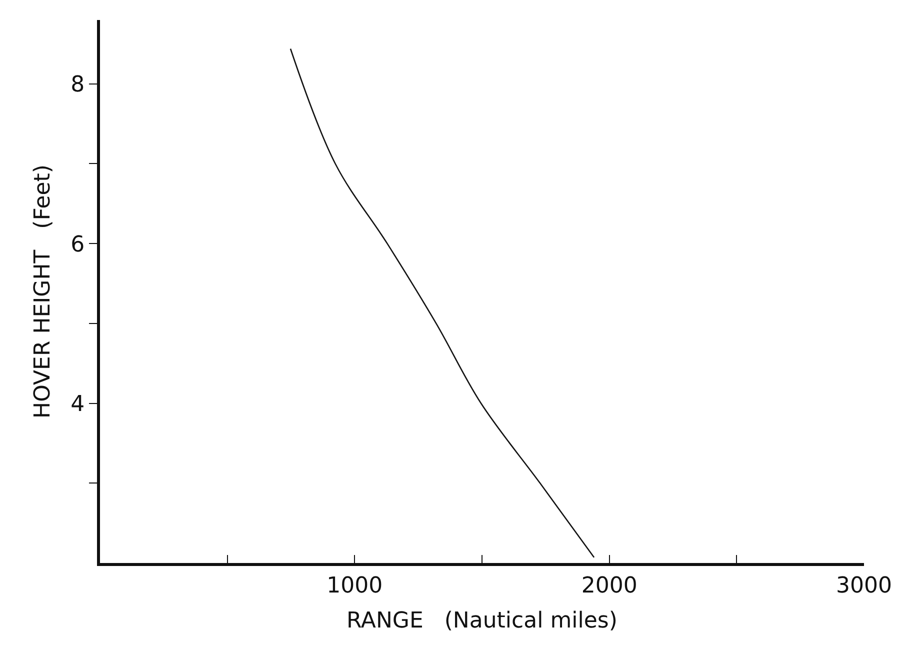 This screenshot has width=904, height=663. Describe the element at coordinates (77, 404) in the screenshot. I see `y-tick-label: 4` at that location.